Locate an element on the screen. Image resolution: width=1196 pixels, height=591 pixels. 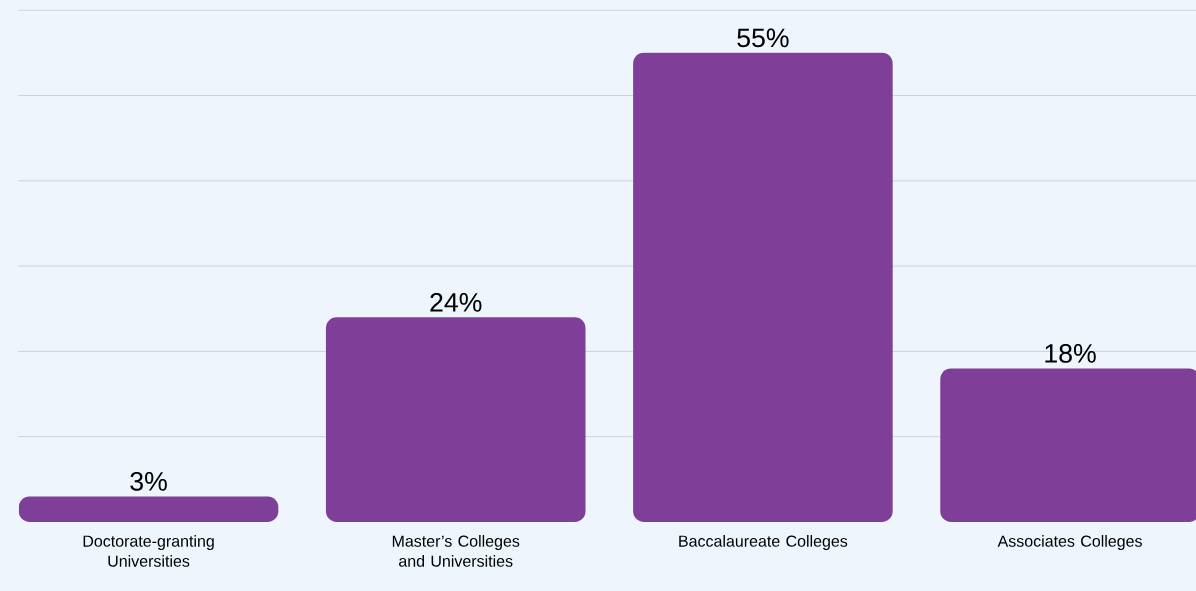
data-label: 55% is located at coordinates (763, 38).